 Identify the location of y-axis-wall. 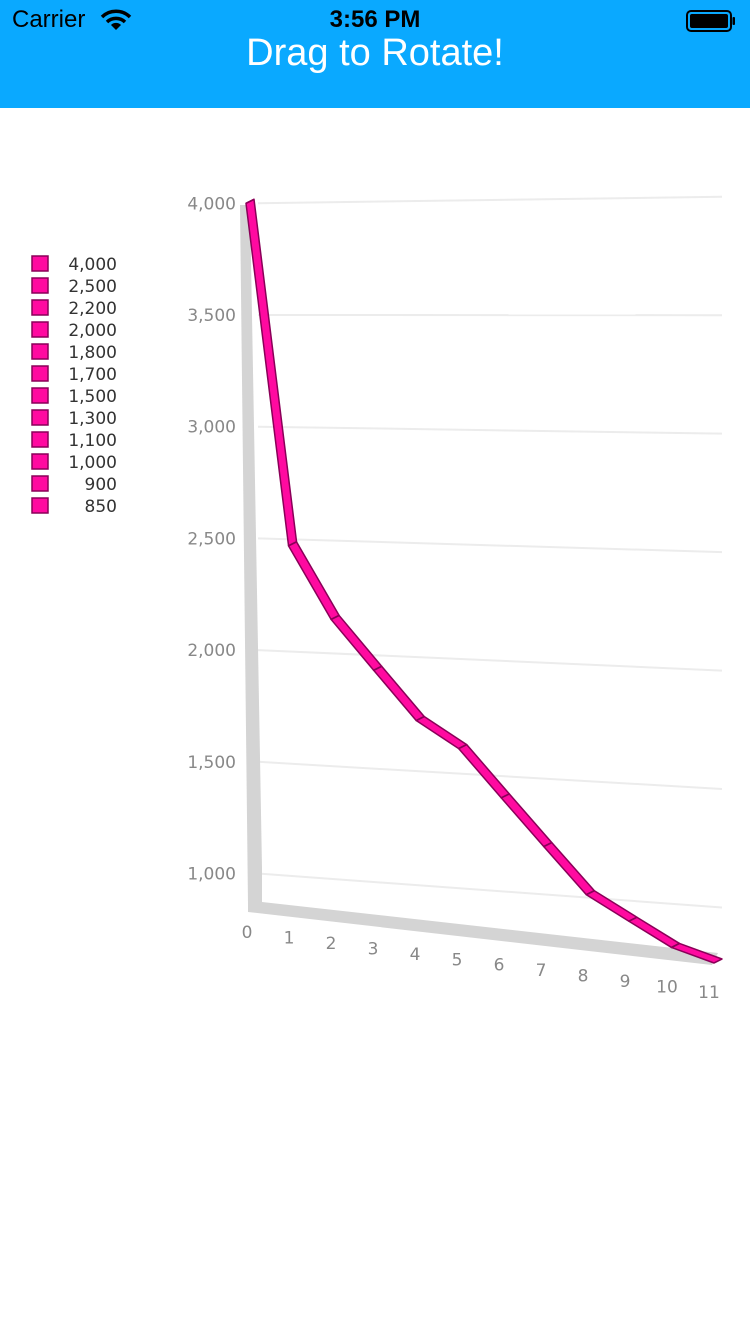
(251, 555).